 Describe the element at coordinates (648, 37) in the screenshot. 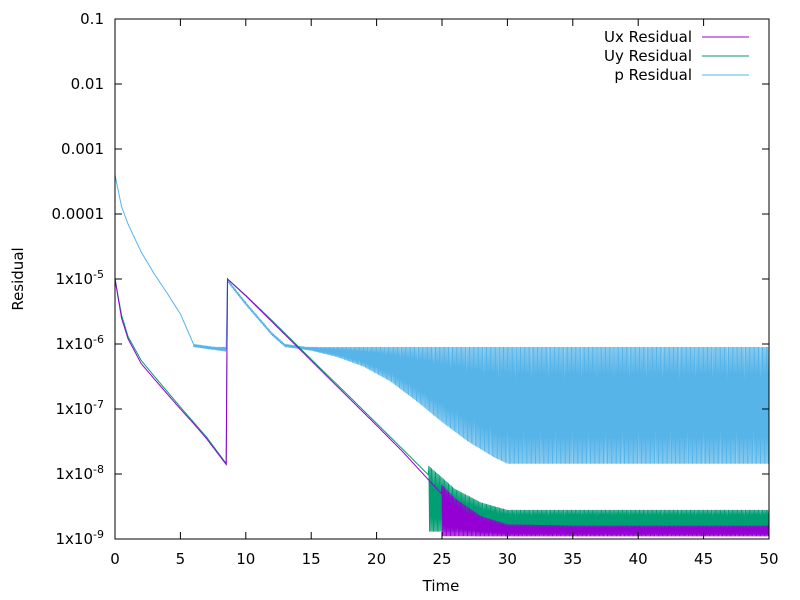

I see `legend-label: Ux Residual` at that location.